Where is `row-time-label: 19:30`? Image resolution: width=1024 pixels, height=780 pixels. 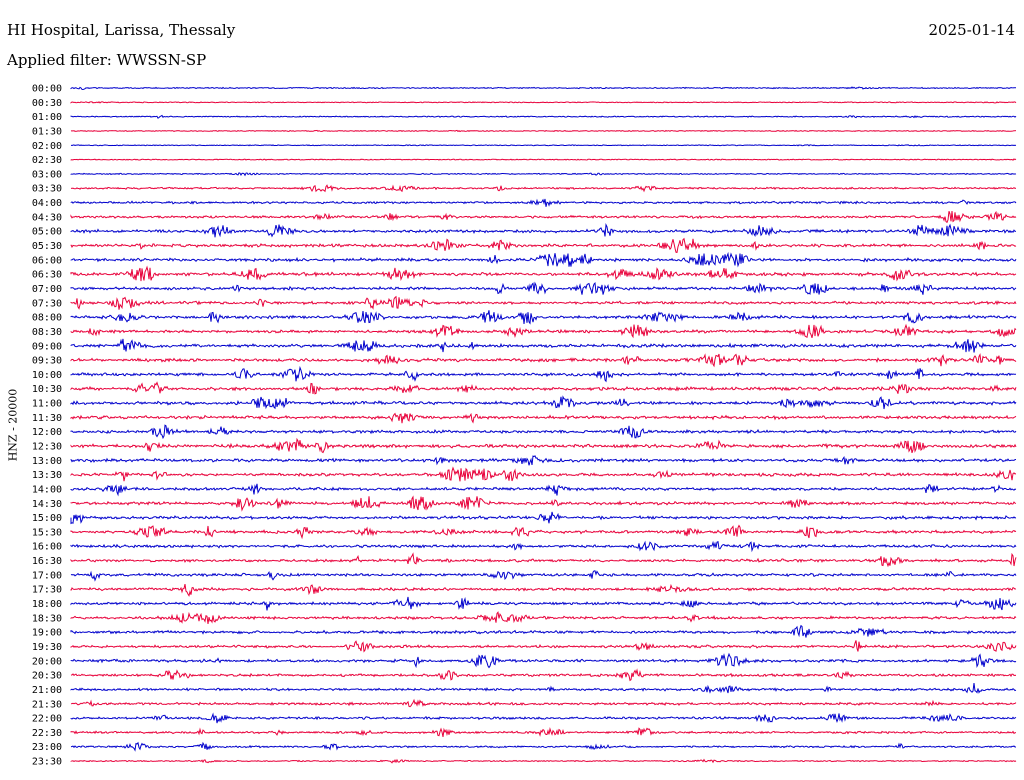
row-time-label: 19:30 is located at coordinates (47, 647).